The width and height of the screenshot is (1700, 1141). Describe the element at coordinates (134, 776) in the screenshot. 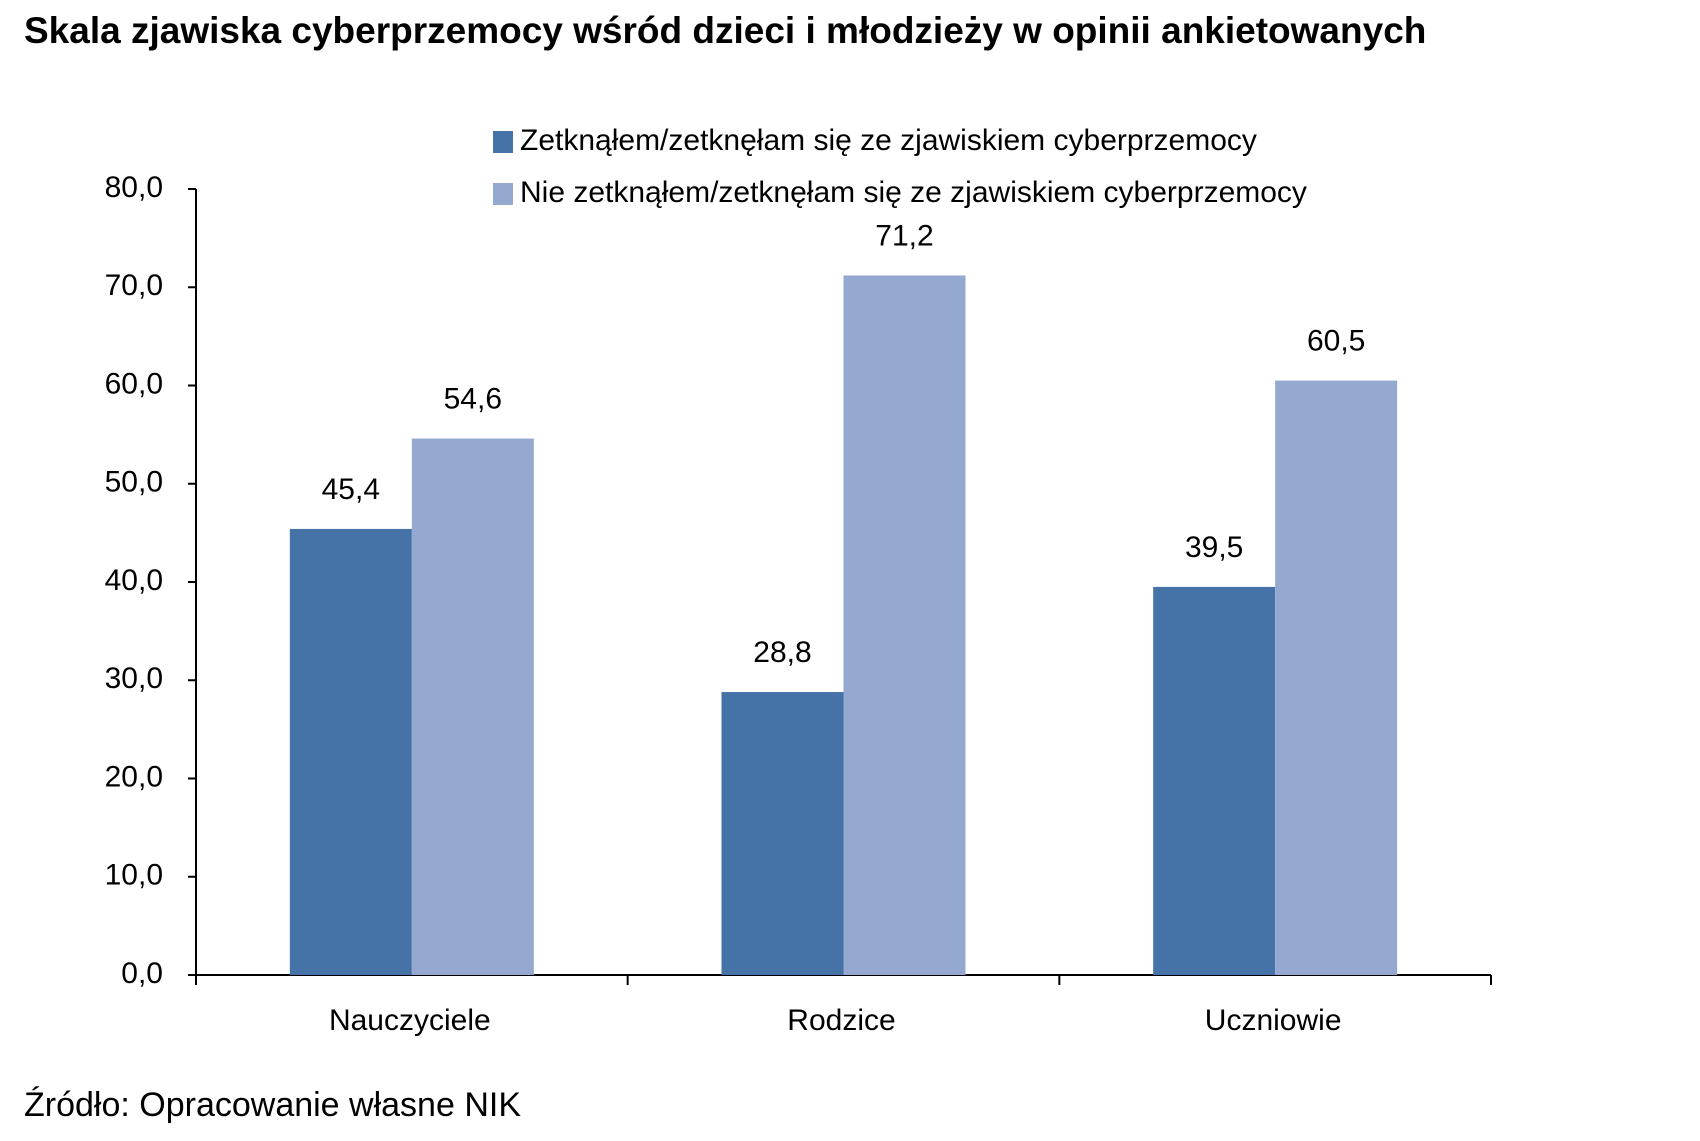

I see `y-tick-label: 20,0` at that location.